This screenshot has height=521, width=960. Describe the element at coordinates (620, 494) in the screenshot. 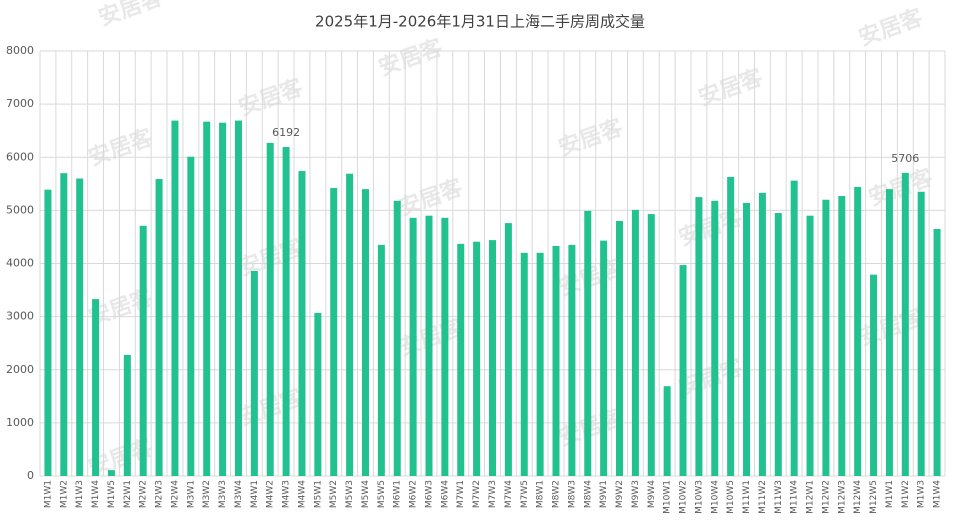

I see `x-tick-label: M9W2` at that location.